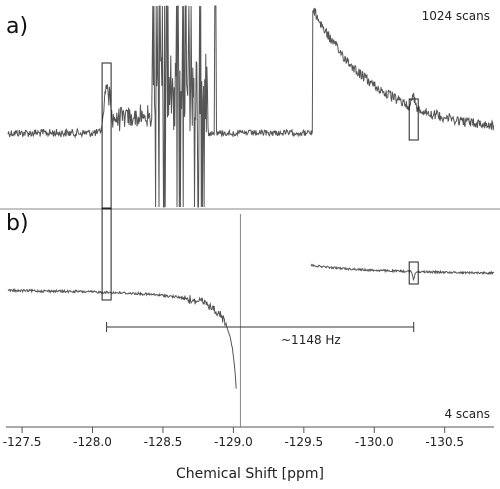 This screenshot has width=500, height=489. I want to click on x-tick-label: -129.5, so click(303, 442).